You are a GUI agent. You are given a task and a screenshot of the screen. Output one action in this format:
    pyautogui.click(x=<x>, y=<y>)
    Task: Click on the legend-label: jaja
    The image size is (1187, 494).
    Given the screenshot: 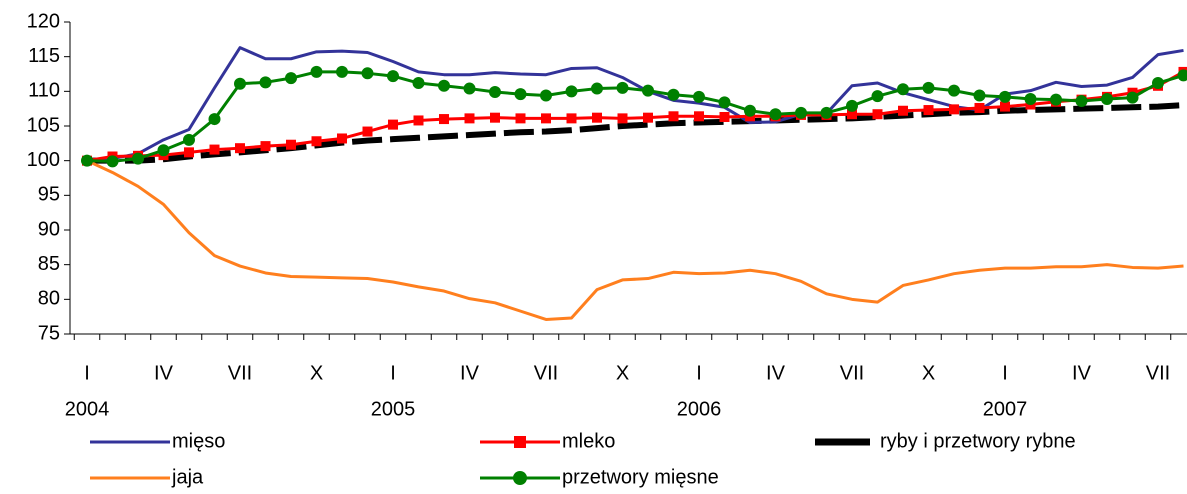 What is the action you would take?
    pyautogui.click(x=187, y=477)
    